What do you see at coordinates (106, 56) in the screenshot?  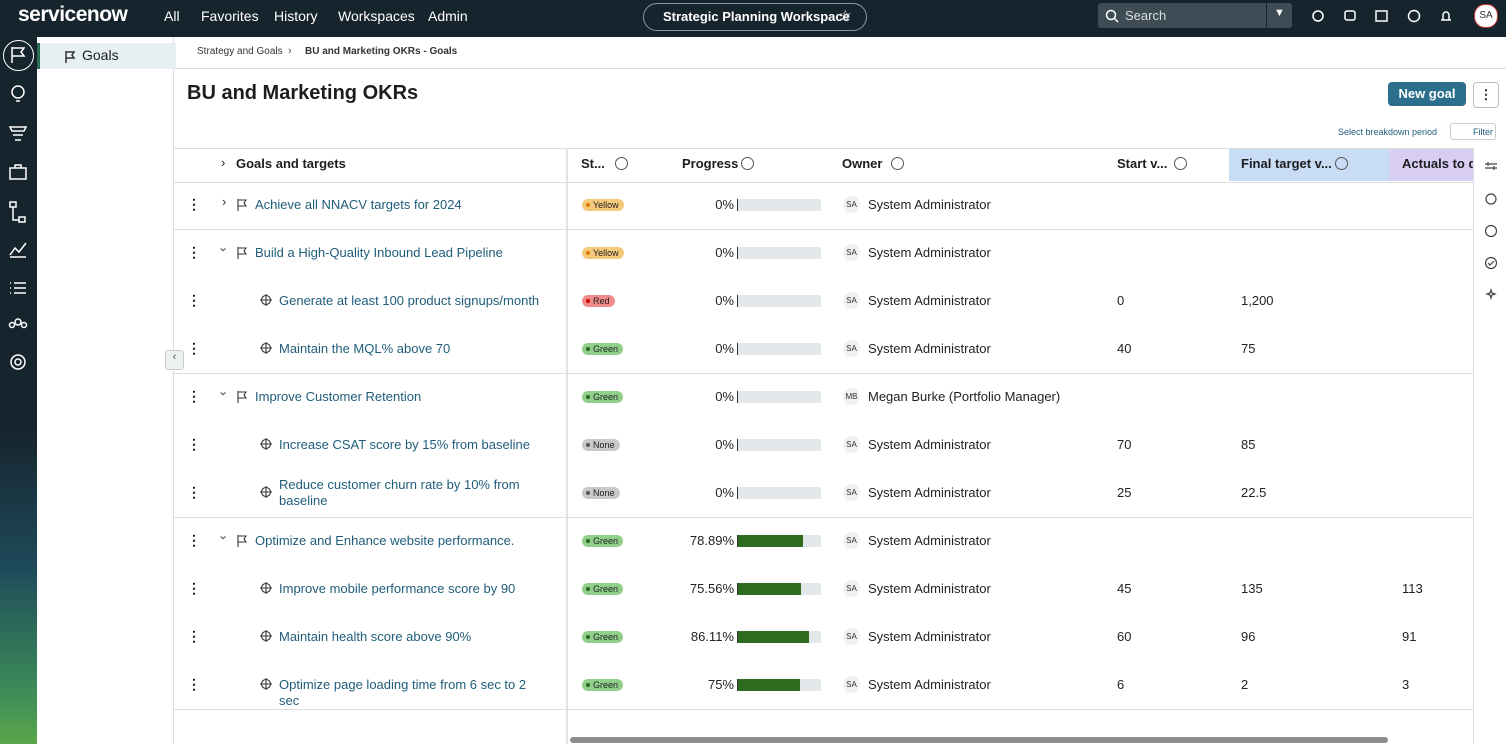 I see `goals-item: Goals` at bounding box center [106, 56].